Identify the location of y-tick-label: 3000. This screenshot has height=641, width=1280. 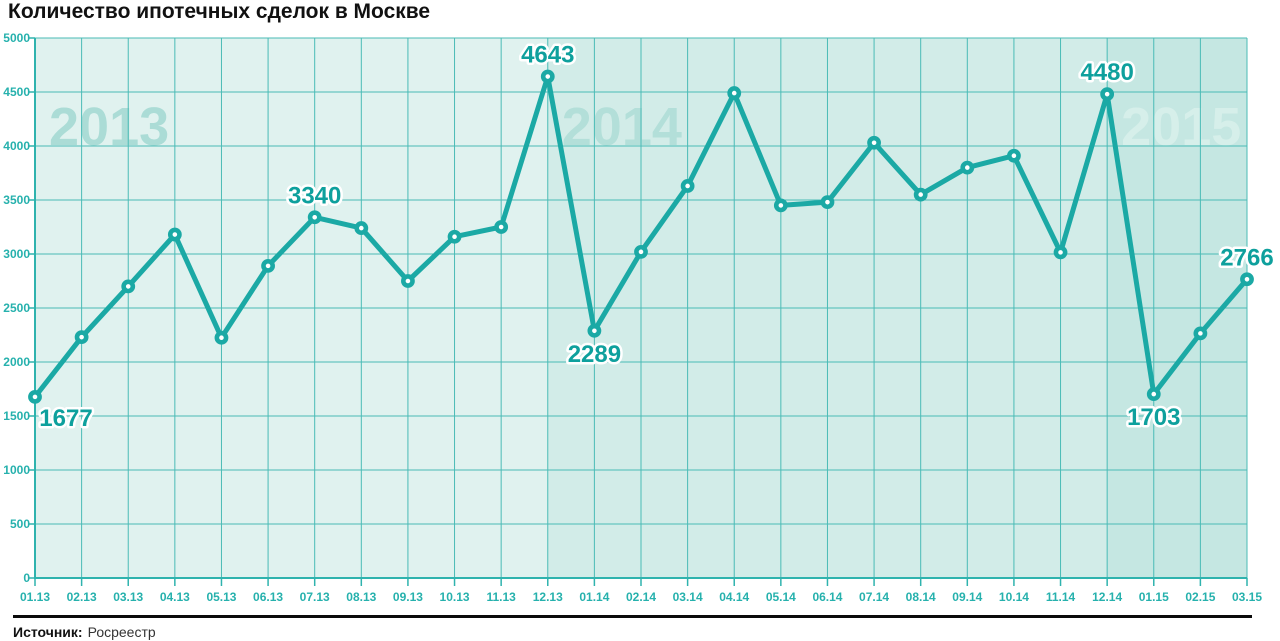
(16, 254).